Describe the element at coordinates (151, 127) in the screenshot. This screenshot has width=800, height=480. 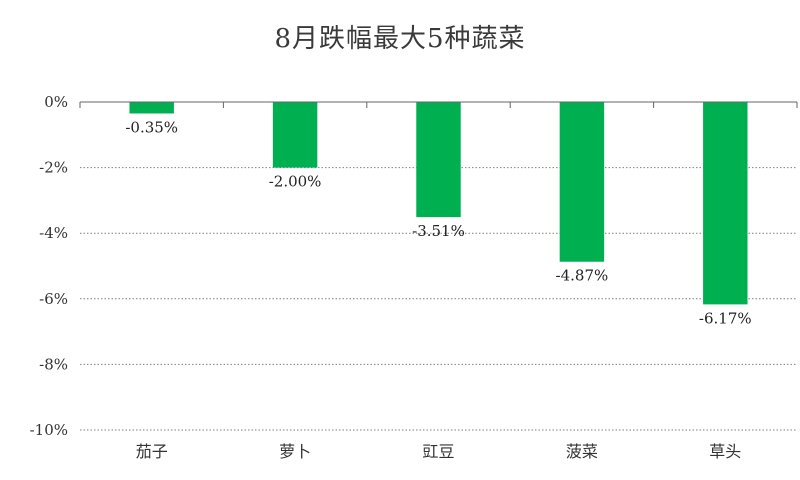
I see `data-label: -0.35%` at that location.